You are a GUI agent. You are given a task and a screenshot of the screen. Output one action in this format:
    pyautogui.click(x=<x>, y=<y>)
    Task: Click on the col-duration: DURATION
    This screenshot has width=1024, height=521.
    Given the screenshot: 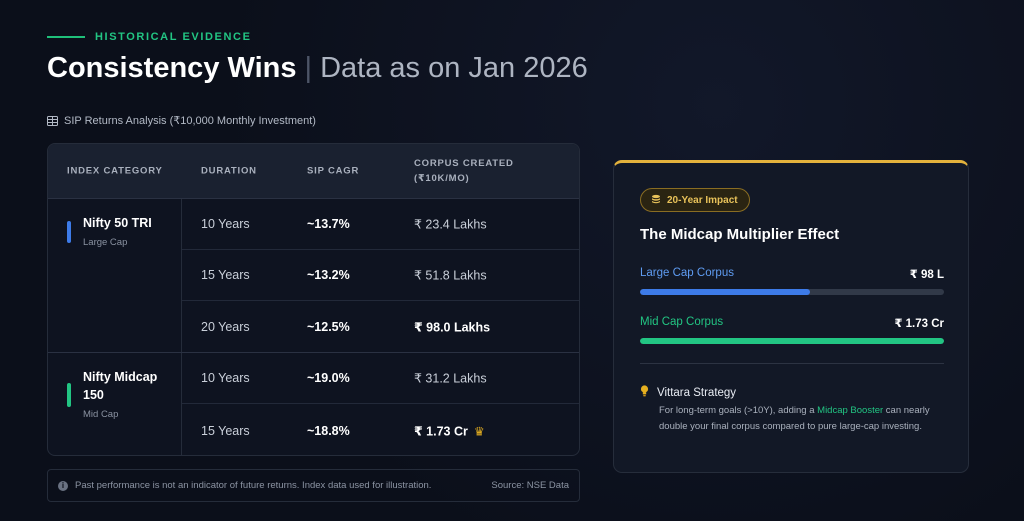 What is the action you would take?
    pyautogui.click(x=229, y=171)
    